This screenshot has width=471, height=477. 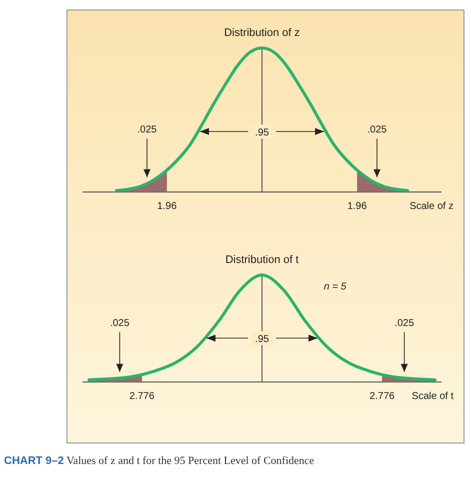 What do you see at coordinates (432, 206) in the screenshot?
I see `x-axis-title: Scale of z` at bounding box center [432, 206].